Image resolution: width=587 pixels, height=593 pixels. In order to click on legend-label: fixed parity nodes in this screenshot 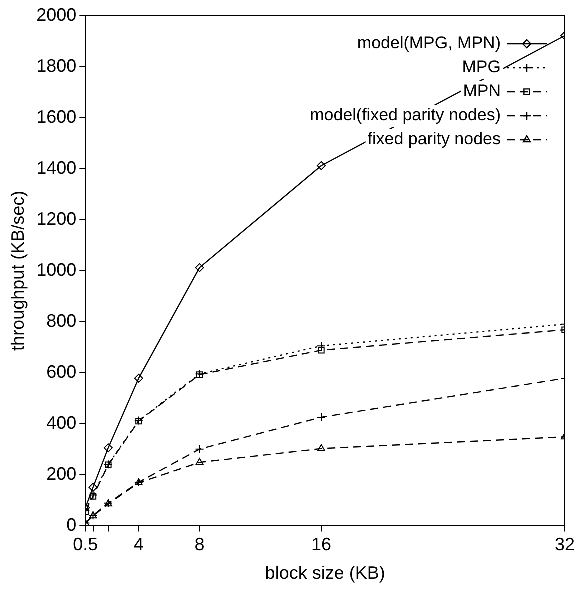, I will do `click(434, 139)`.